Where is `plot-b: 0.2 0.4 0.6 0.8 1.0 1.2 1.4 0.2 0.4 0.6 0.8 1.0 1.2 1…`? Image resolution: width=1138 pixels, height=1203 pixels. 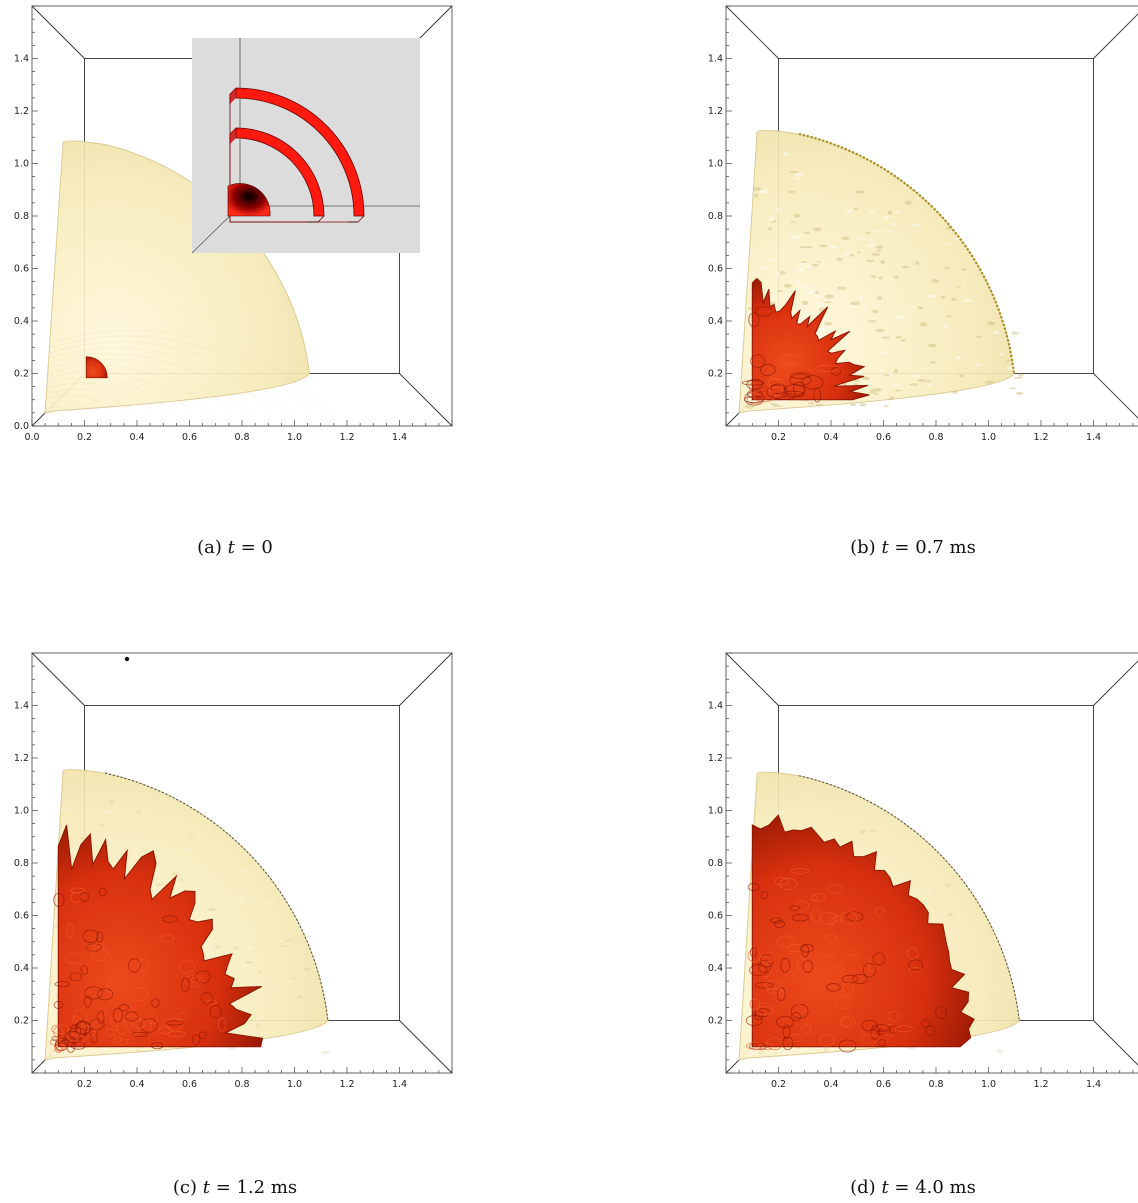
plot-b: 0.2 0.4 0.6 0.8 1.0 1.2 1.4 0.2 0.4 0.6 0.8 1.0 1.2 1… is located at coordinates (923, 224).